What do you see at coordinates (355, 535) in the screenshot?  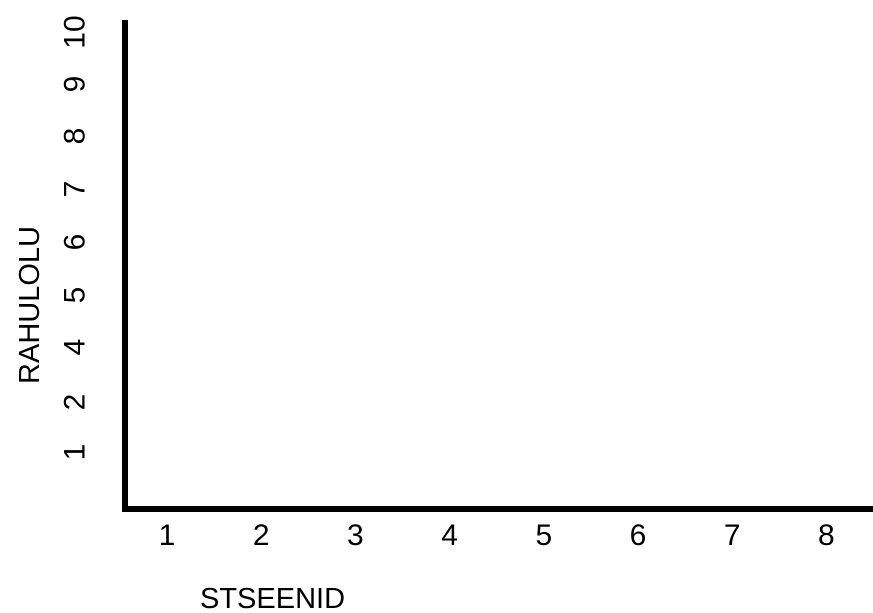 I see `x-tick-label: 3` at bounding box center [355, 535].